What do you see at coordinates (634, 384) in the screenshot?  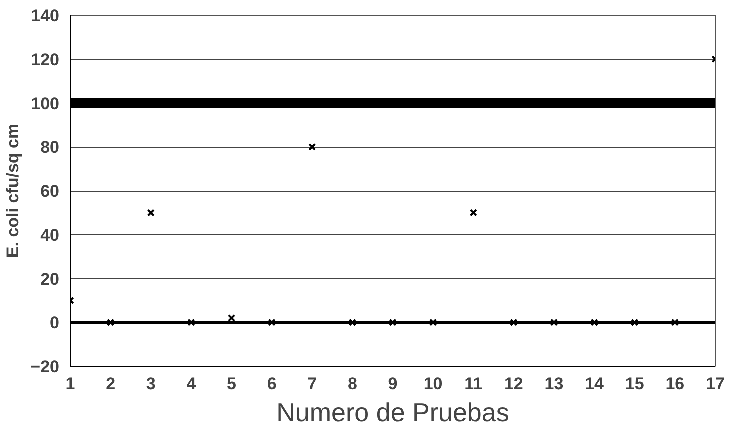 I see `x-tick-label: 15` at bounding box center [634, 384].